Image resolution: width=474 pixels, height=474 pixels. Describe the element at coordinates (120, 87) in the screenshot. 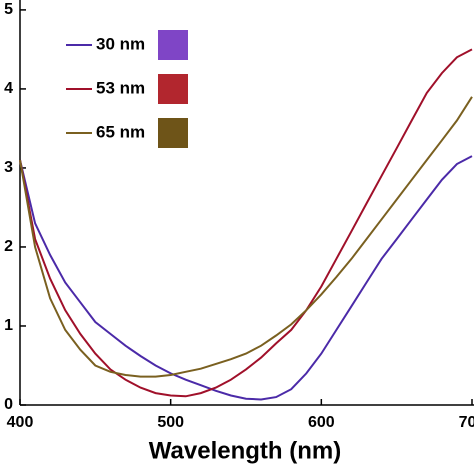

I see `legend-label: 53 nm` at that location.